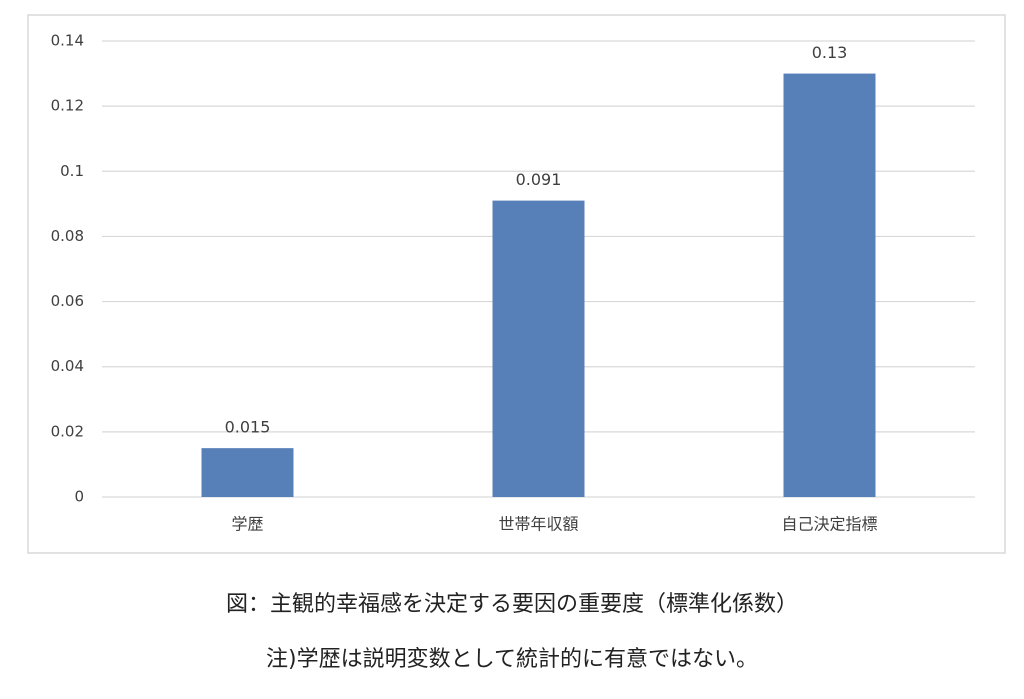 This screenshot has height=699, width=1024. I want to click on y-tick-label: 0.12, so click(67, 106).